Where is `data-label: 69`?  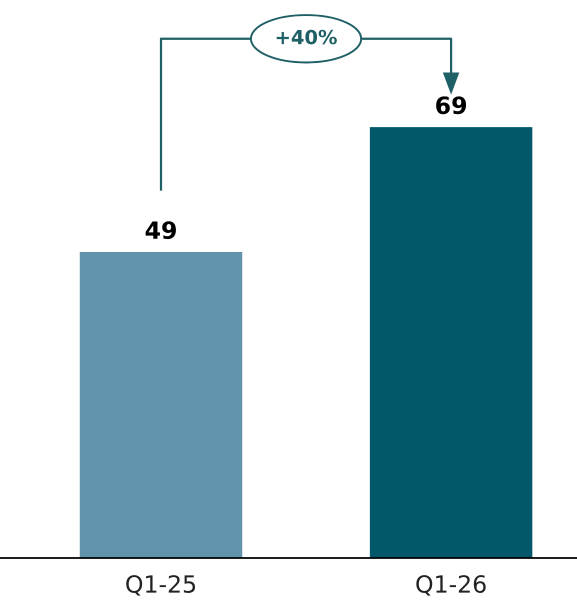
data-label: 69 is located at coordinates (451, 105).